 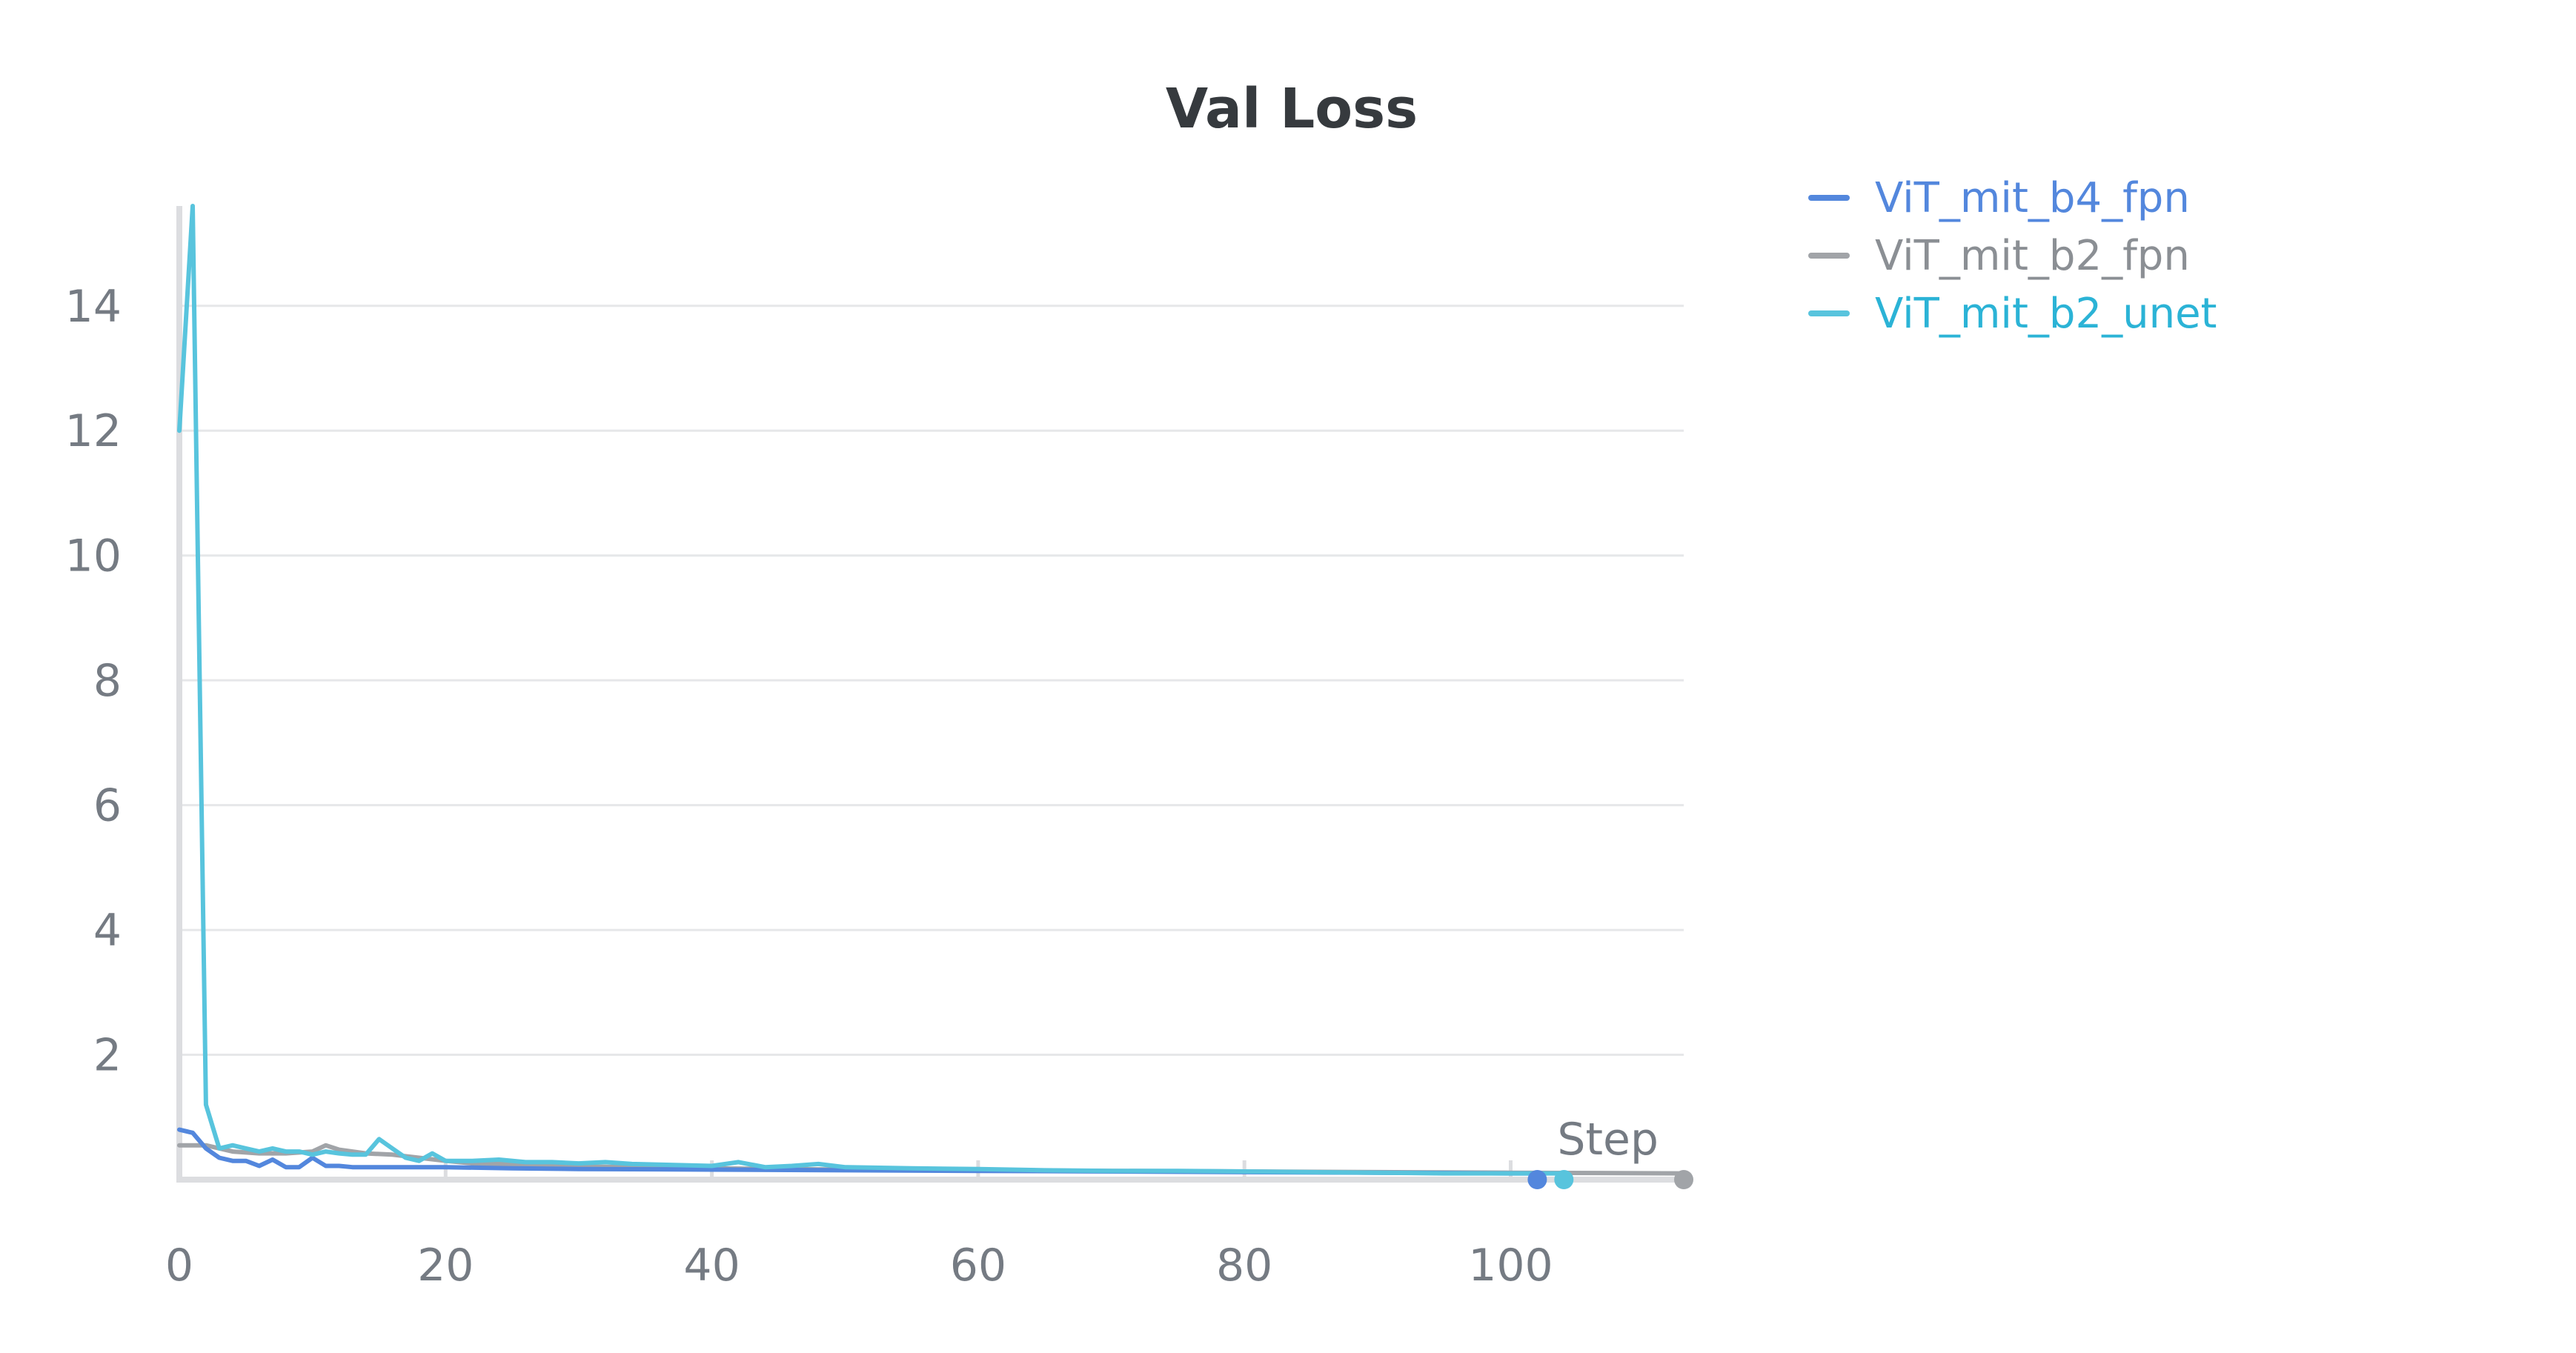 I want to click on x-tick-labels: 0 20 40 60 80 100, so click(x=859, y=1266).